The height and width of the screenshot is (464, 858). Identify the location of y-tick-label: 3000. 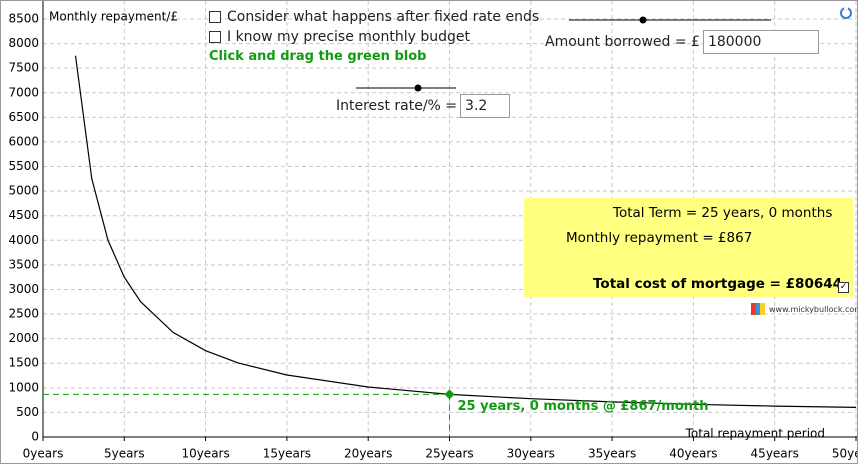
(23, 289).